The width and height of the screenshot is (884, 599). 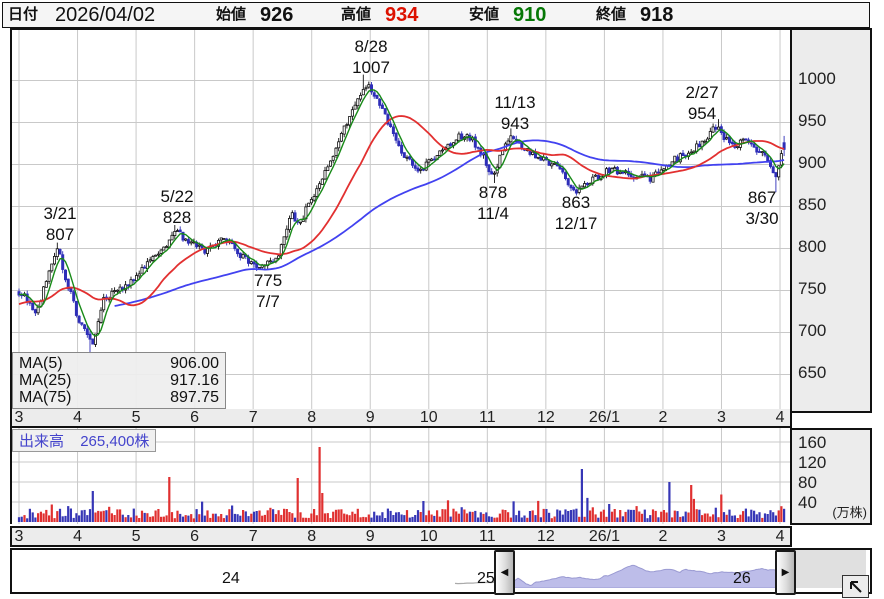 What do you see at coordinates (268, 291) in the screenshot?
I see `chart-annotation: 775 7/7` at bounding box center [268, 291].